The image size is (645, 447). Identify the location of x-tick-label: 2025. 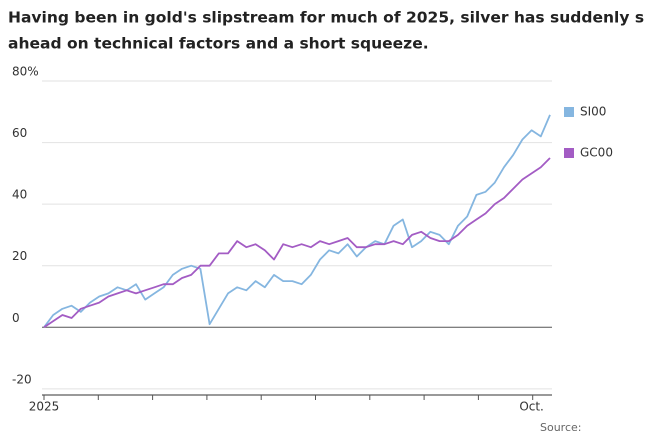
(44, 407).